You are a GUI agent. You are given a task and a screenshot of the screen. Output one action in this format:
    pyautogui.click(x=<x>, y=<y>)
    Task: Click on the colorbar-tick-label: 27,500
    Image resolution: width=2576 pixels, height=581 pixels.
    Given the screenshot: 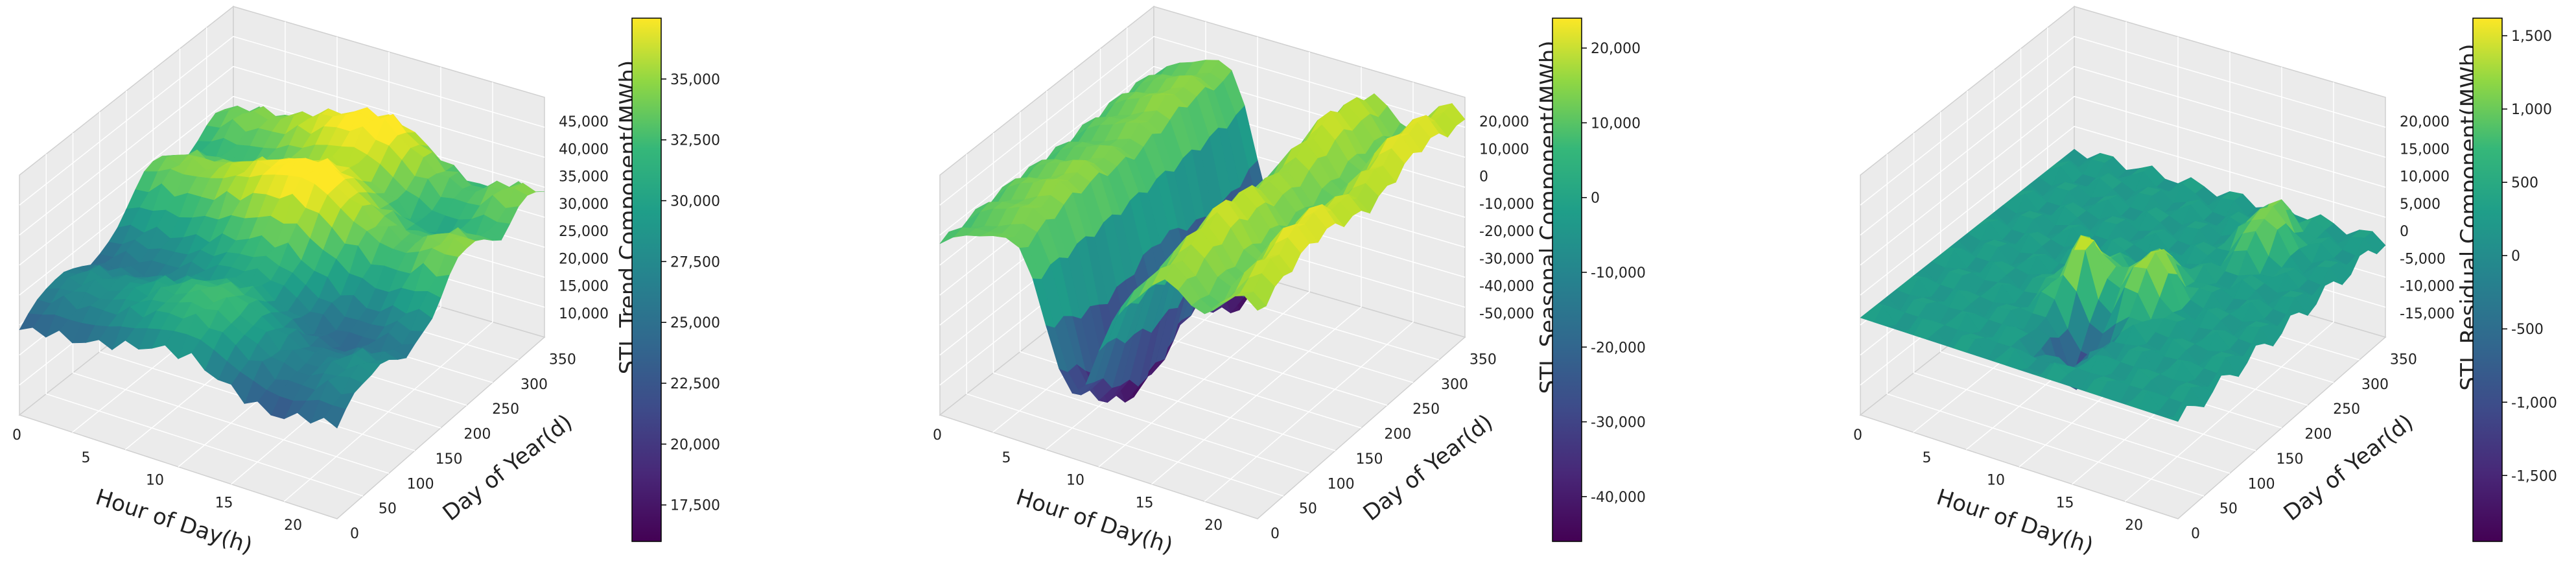 What is the action you would take?
    pyautogui.click(x=695, y=262)
    